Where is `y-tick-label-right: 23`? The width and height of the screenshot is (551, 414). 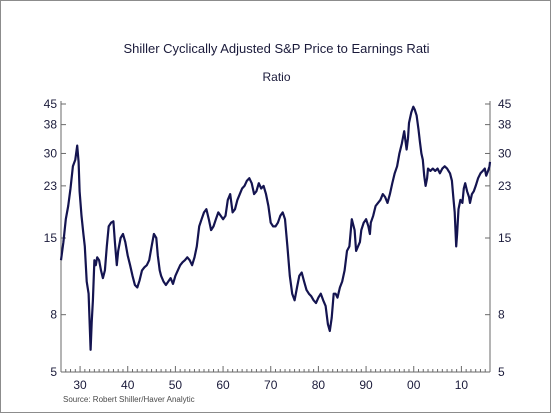
y-tick-label-right: 23 is located at coordinates (505, 186).